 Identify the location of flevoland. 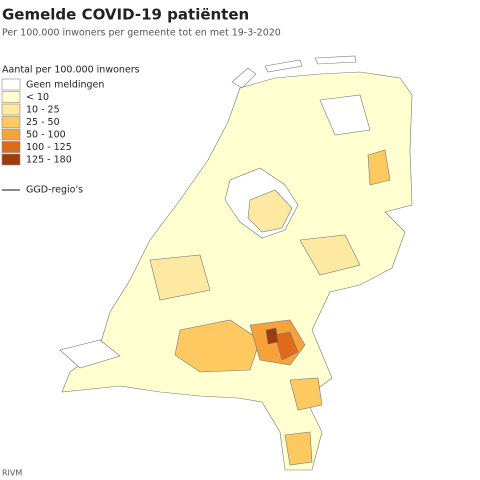
(270, 211).